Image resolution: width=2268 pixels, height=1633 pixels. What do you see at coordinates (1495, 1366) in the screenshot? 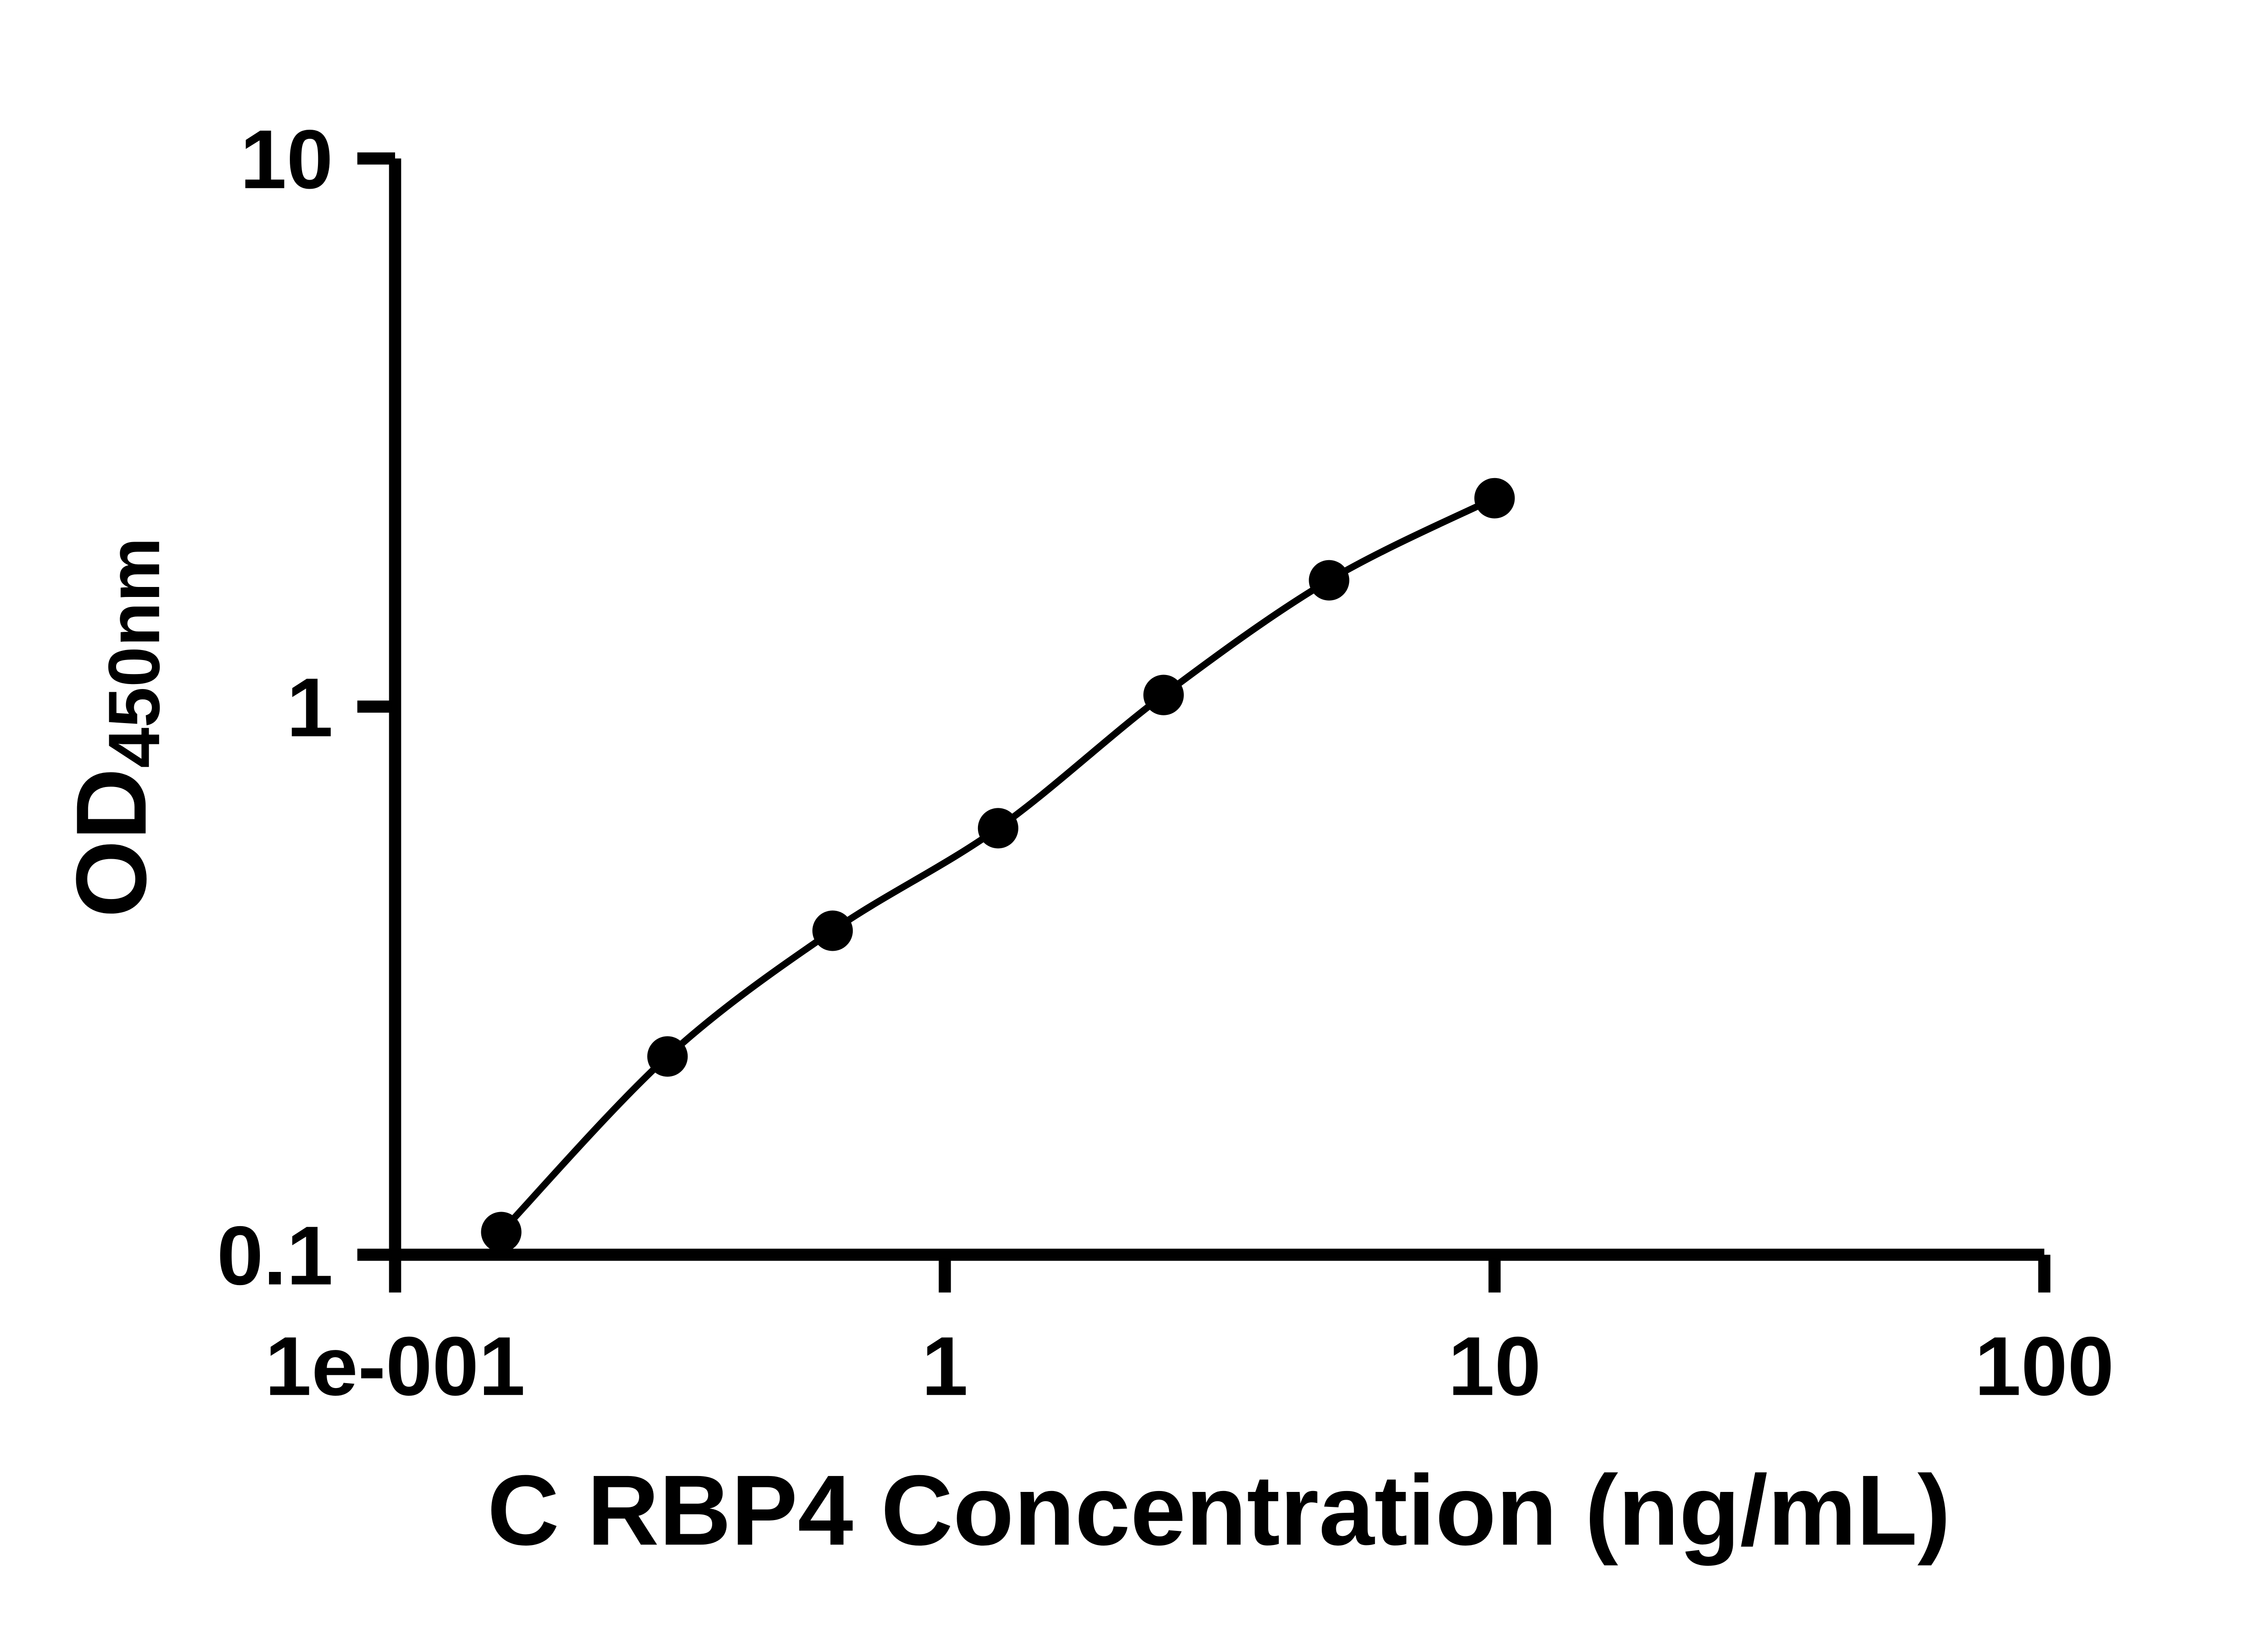
I see `x-tick-label: 10` at bounding box center [1495, 1366].